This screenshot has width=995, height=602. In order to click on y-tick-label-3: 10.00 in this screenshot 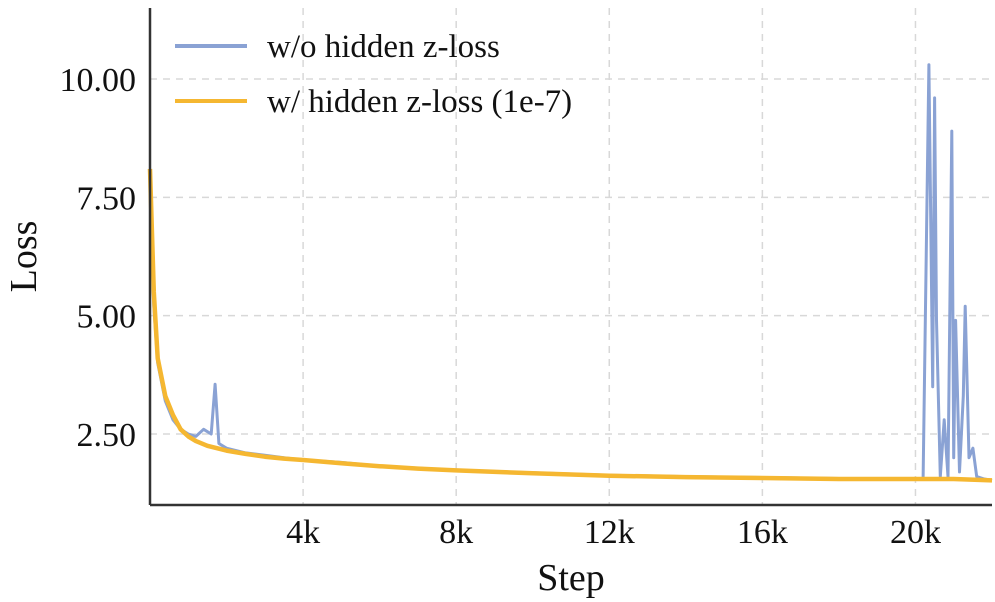, I will do `click(98, 80)`.